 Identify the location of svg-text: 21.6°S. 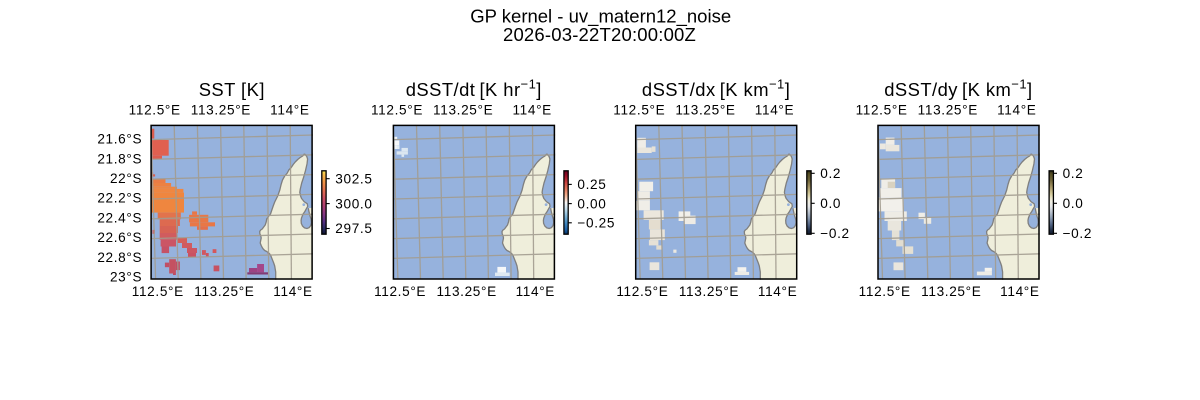
(119, 139).